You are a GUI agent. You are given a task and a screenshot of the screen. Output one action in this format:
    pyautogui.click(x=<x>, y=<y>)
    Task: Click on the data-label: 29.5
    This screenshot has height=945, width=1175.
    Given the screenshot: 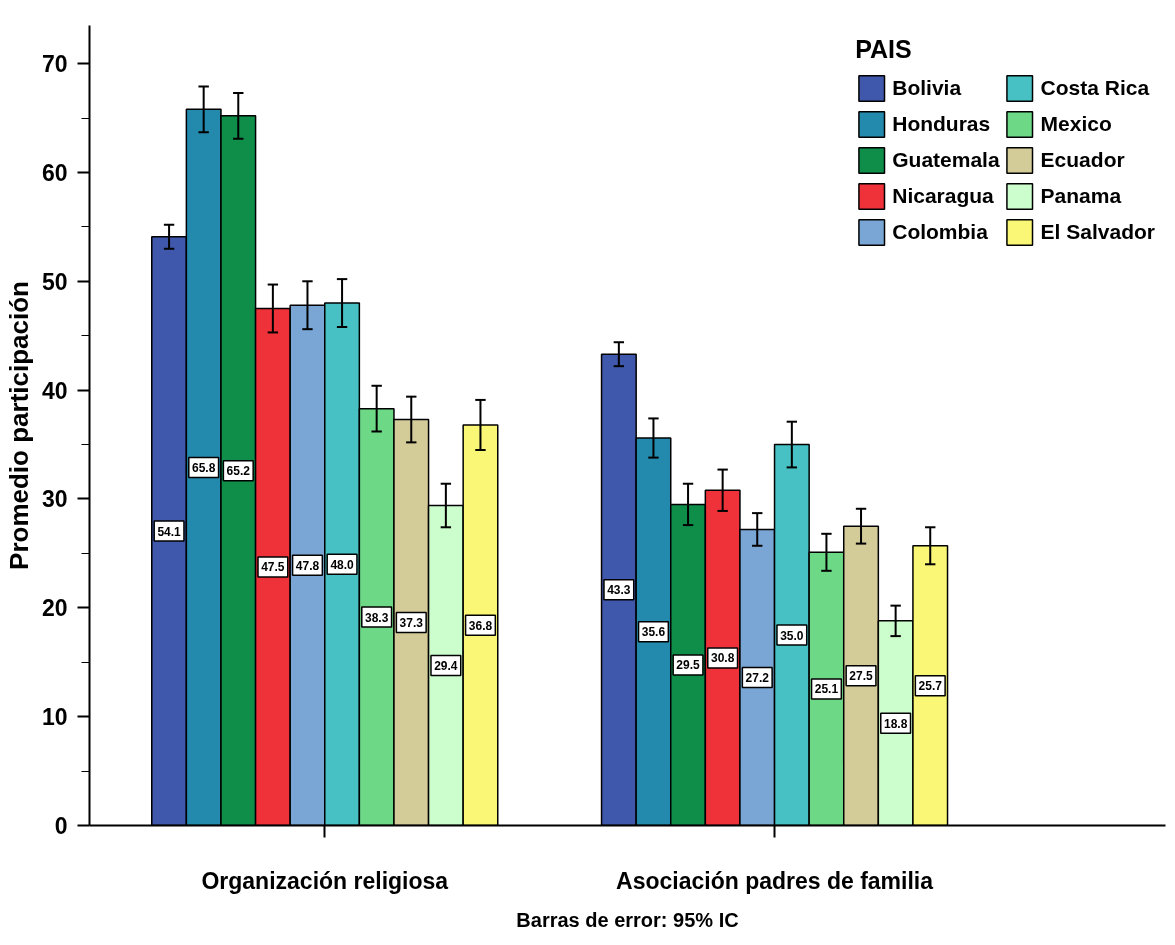 What is the action you would take?
    pyautogui.click(x=688, y=665)
    